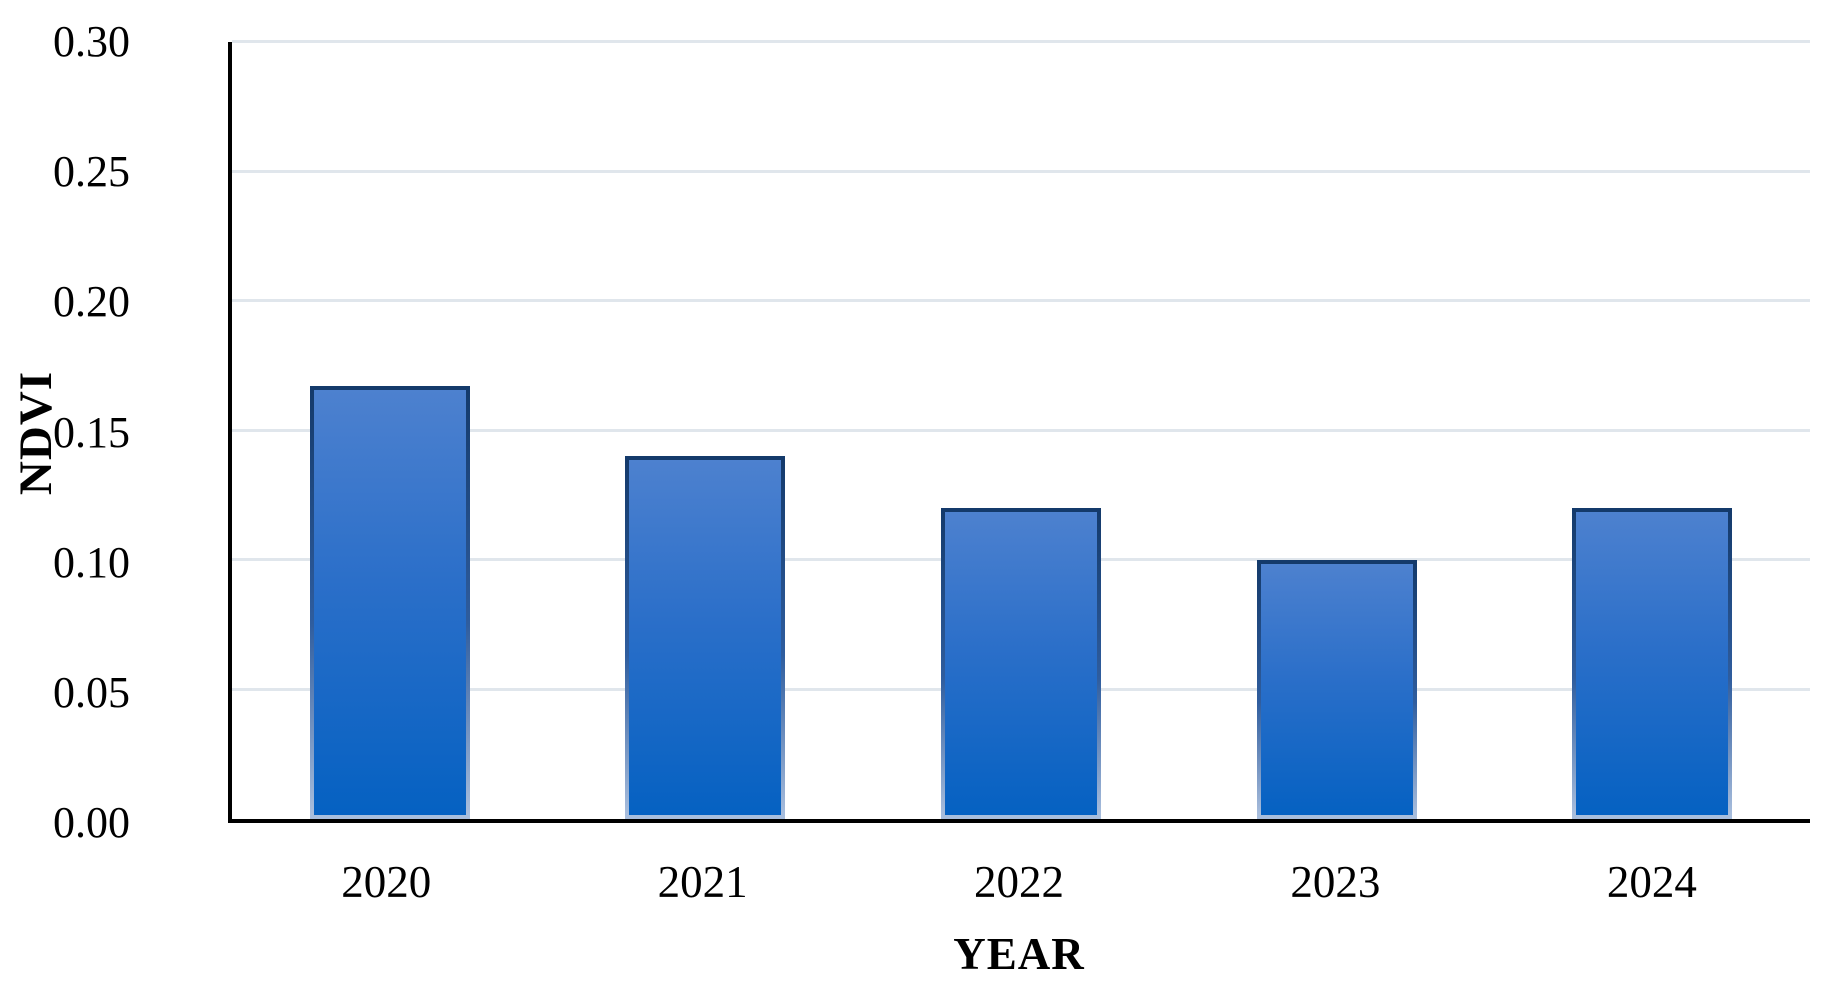  I want to click on x-tick-label: 2023, so click(1335, 882).